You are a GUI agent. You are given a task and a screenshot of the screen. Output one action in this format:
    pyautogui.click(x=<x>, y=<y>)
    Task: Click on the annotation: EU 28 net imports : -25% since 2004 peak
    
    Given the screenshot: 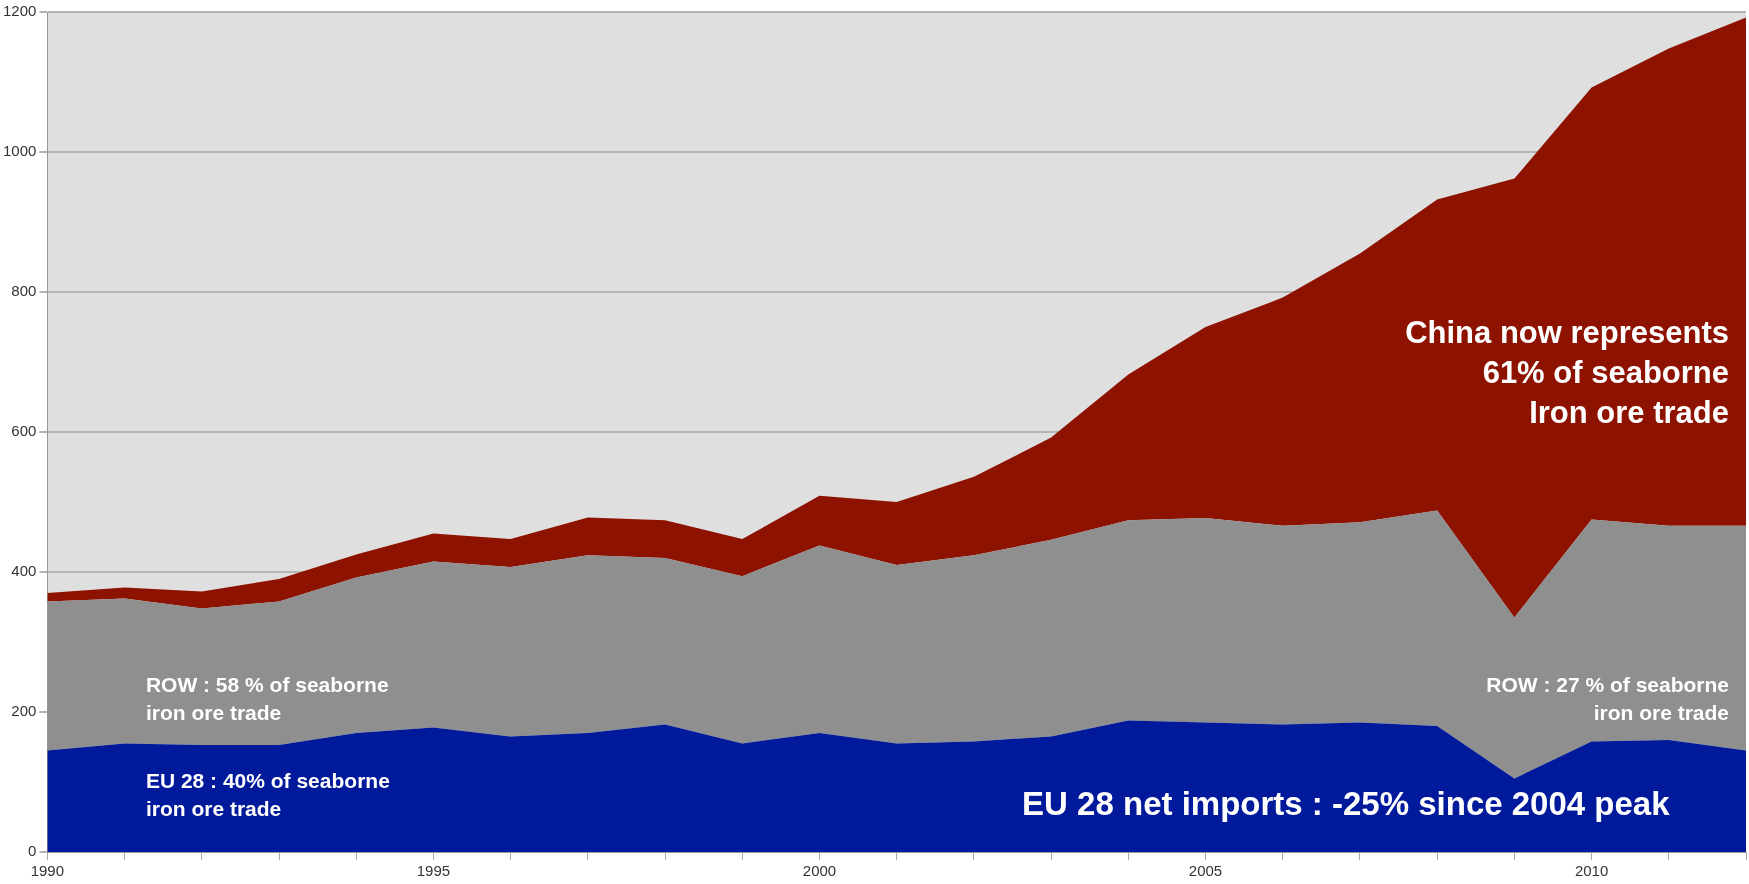 What is the action you would take?
    pyautogui.click(x=1346, y=803)
    